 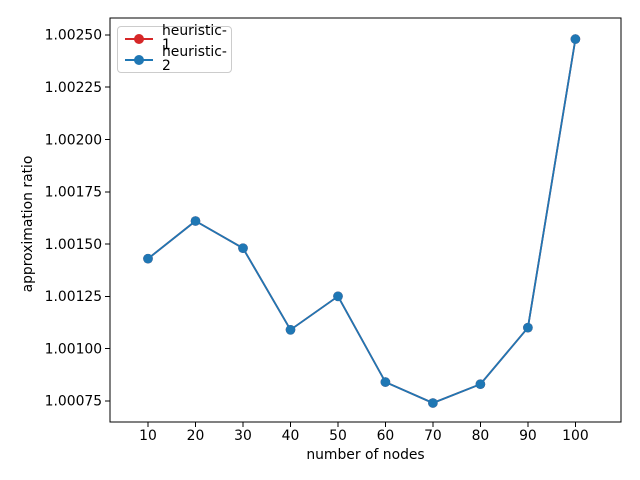 I want to click on x-axis-label: number of nodes, so click(x=365, y=455).